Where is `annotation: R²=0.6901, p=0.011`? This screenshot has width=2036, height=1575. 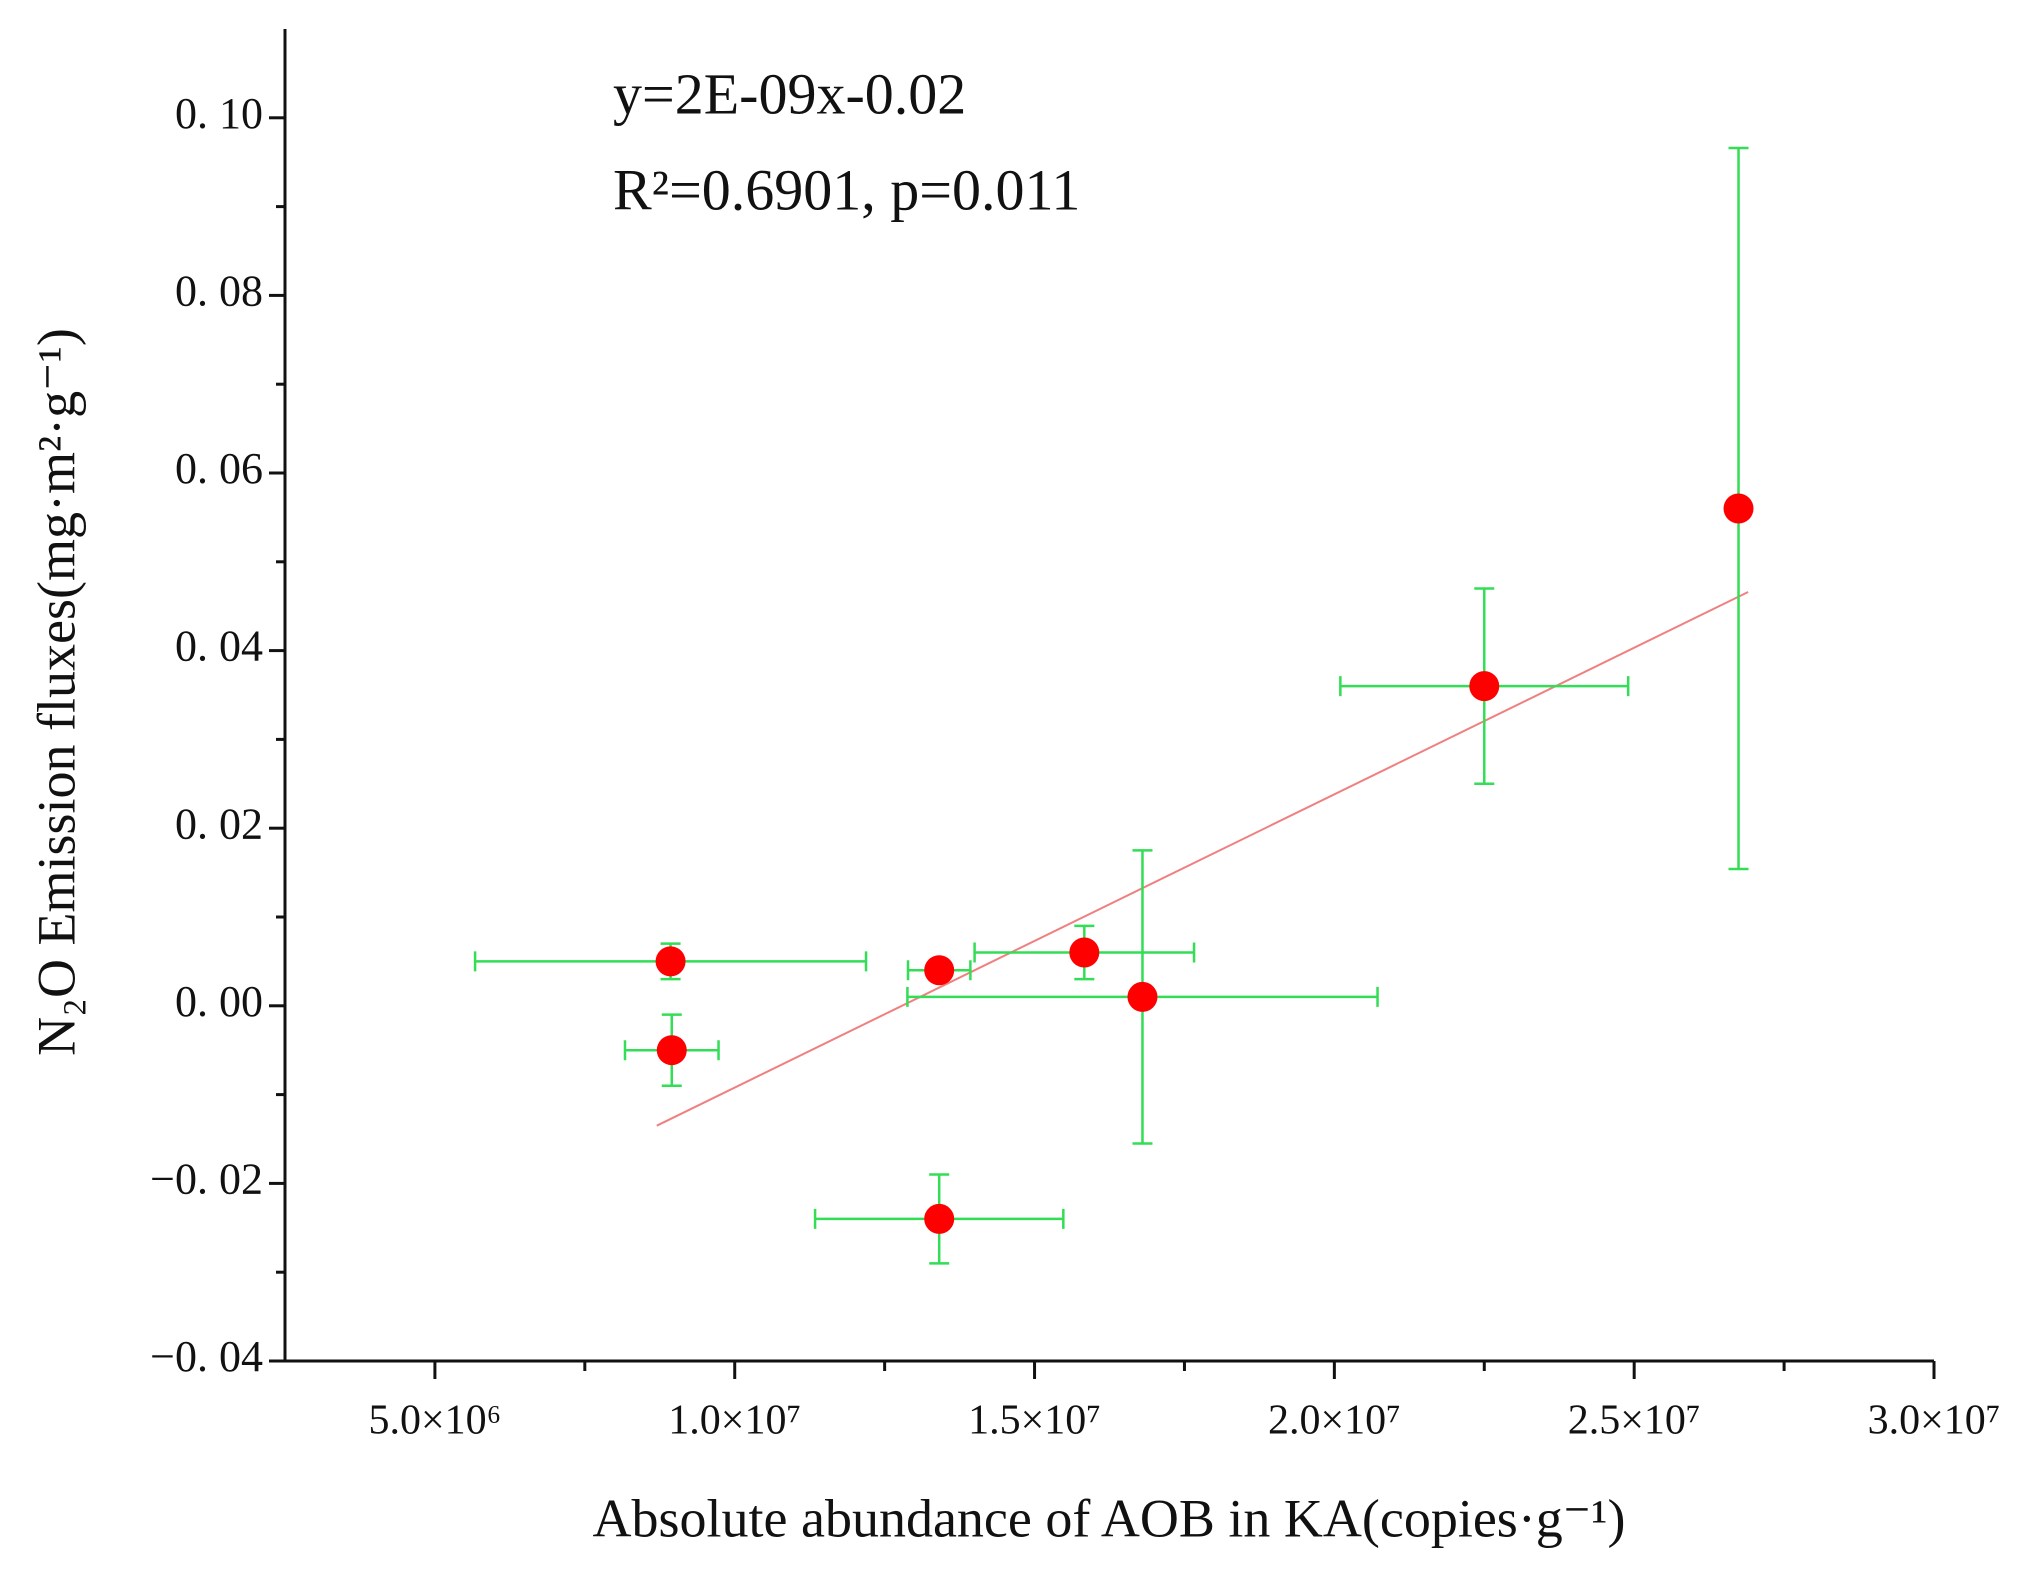
annotation: R²=0.6901, p=0.011 is located at coordinates (846, 189).